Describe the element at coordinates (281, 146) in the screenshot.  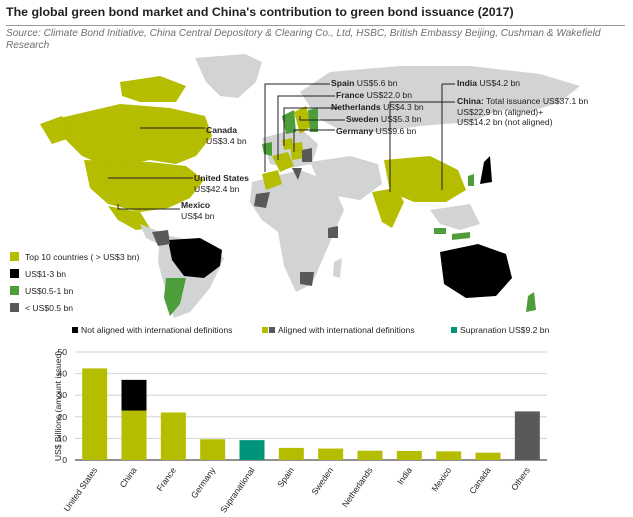
I see `leader-lines` at that location.